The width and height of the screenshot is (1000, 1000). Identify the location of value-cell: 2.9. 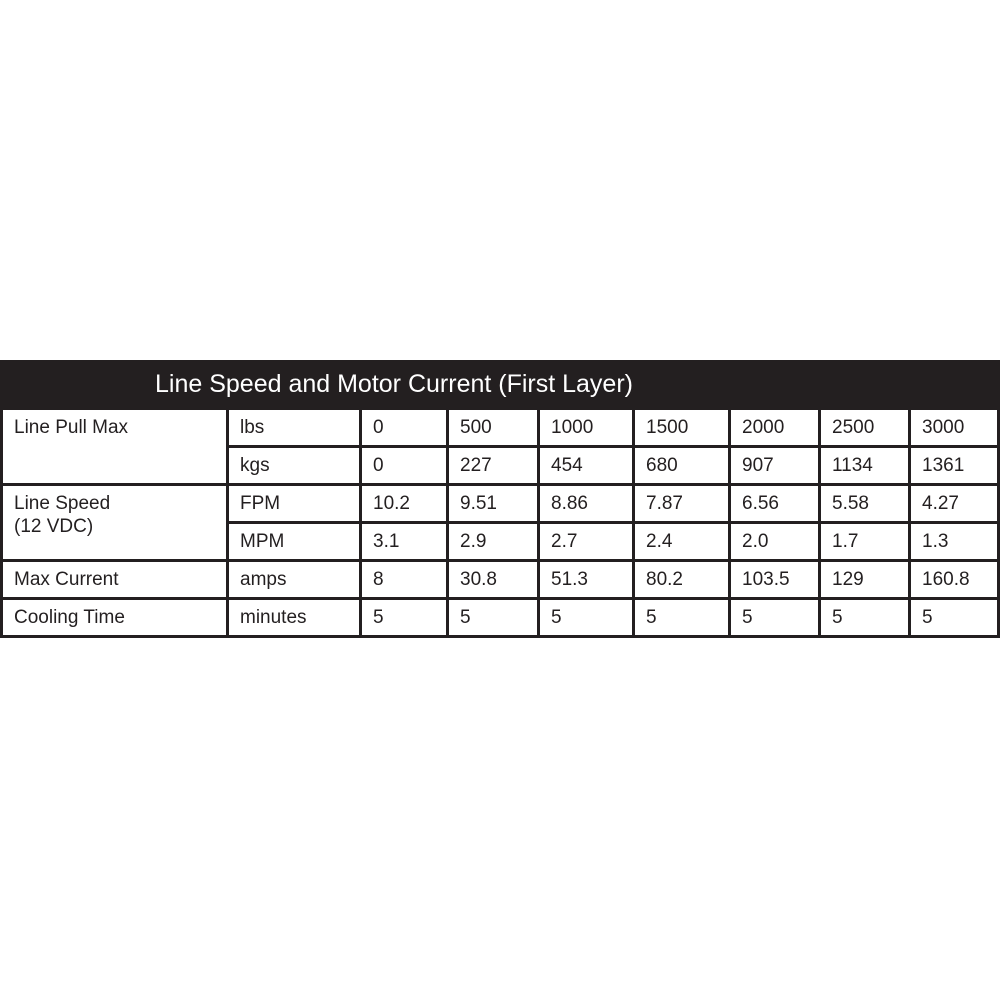
(493, 541).